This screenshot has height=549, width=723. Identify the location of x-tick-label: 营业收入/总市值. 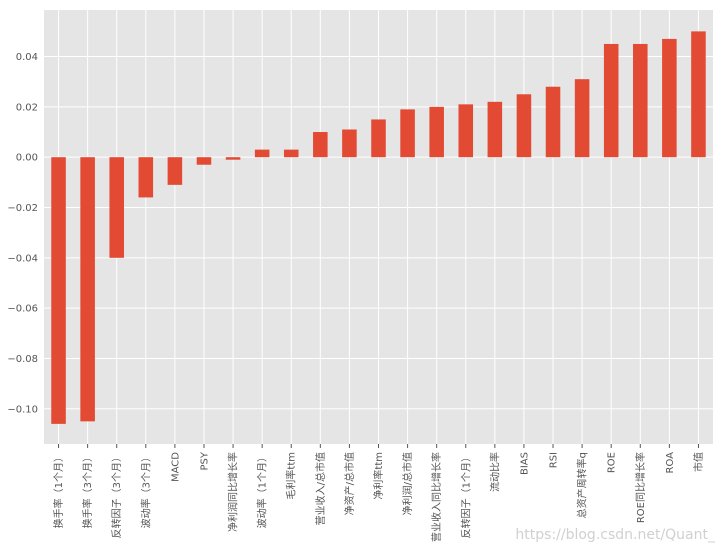
(320, 488).